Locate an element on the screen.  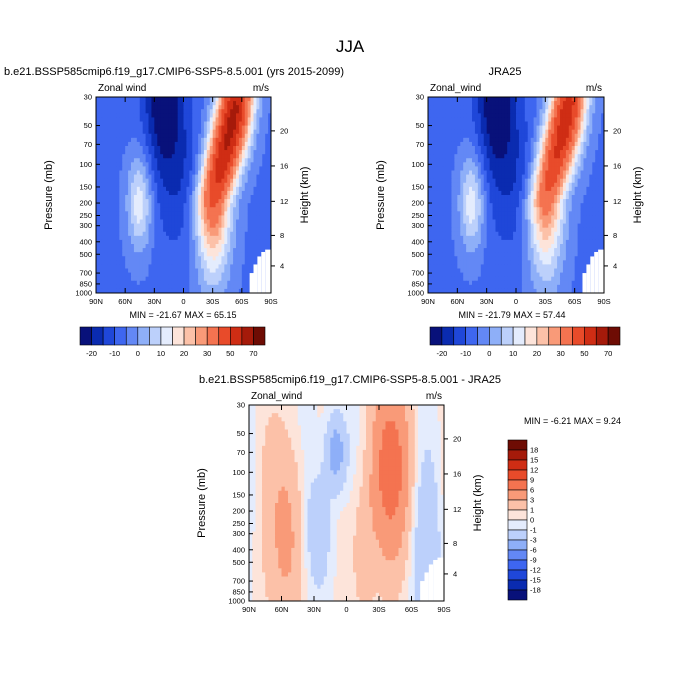
y-tick-label: 850 is located at coordinates (85, 283).